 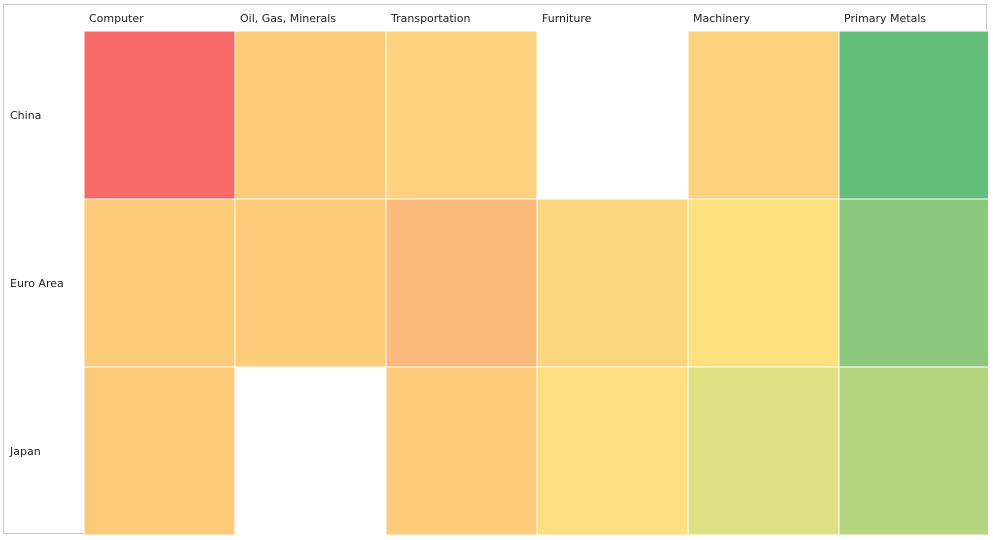 What do you see at coordinates (159, 450) in the screenshot?
I see `heatmap-cell-japan-computer` at bounding box center [159, 450].